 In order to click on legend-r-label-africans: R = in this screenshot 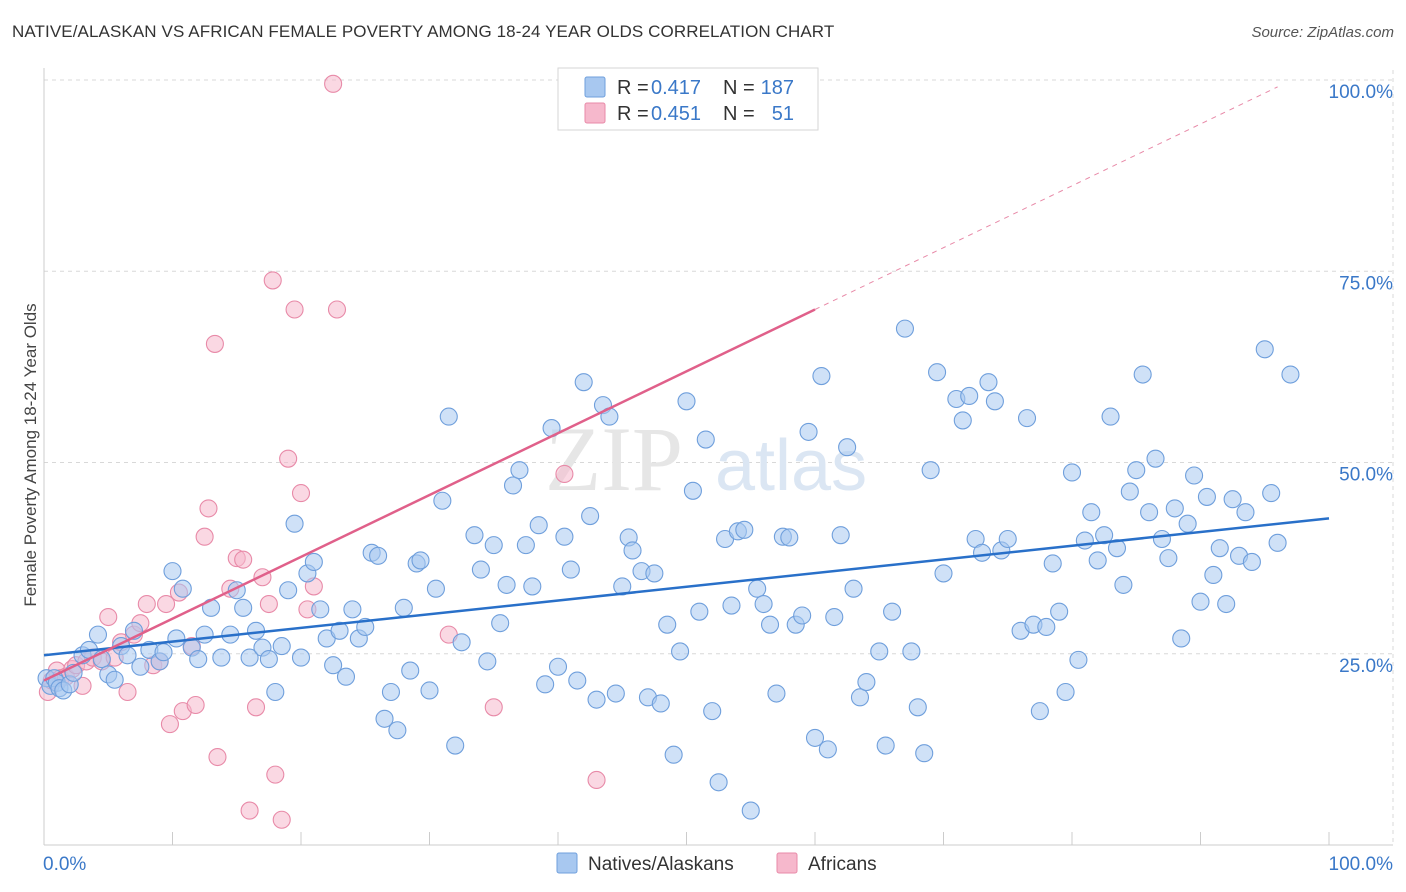, I will do `click(633, 114)`.